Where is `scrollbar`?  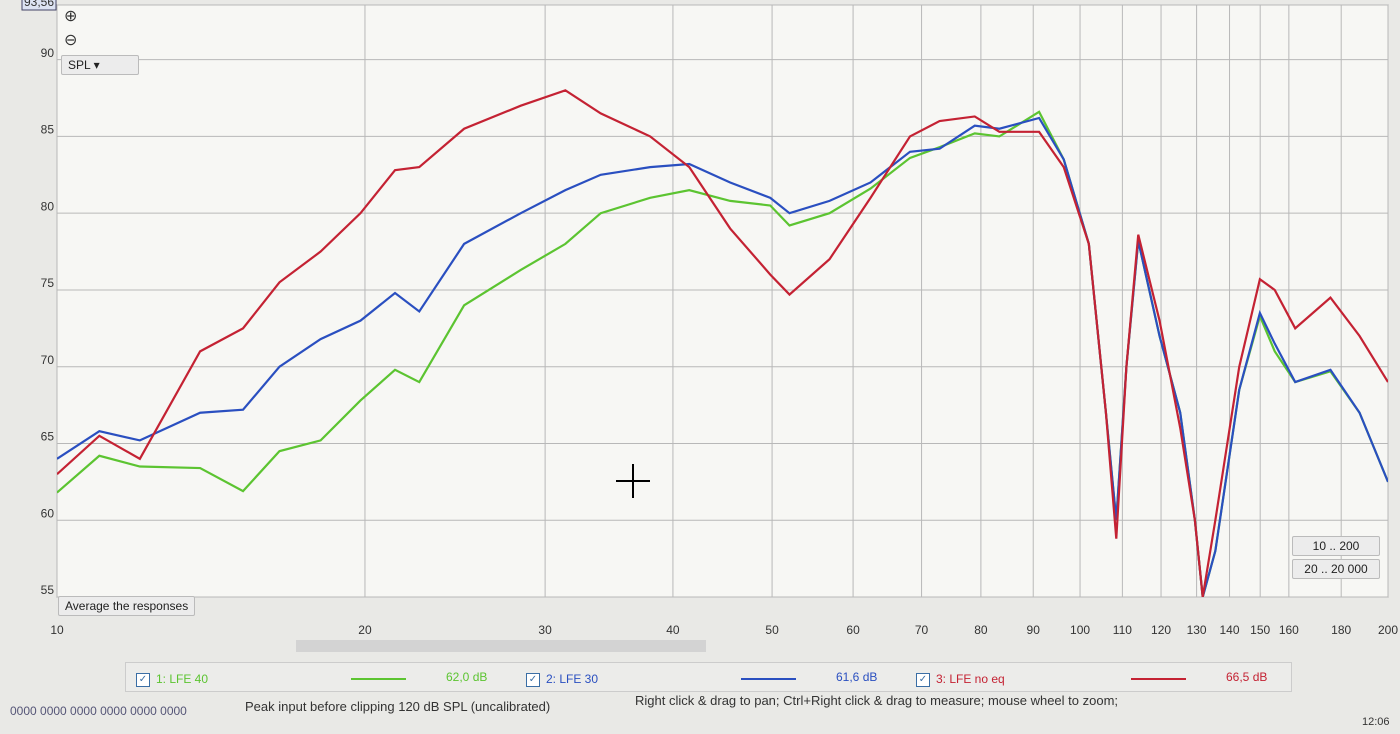
scrollbar is located at coordinates (501, 646).